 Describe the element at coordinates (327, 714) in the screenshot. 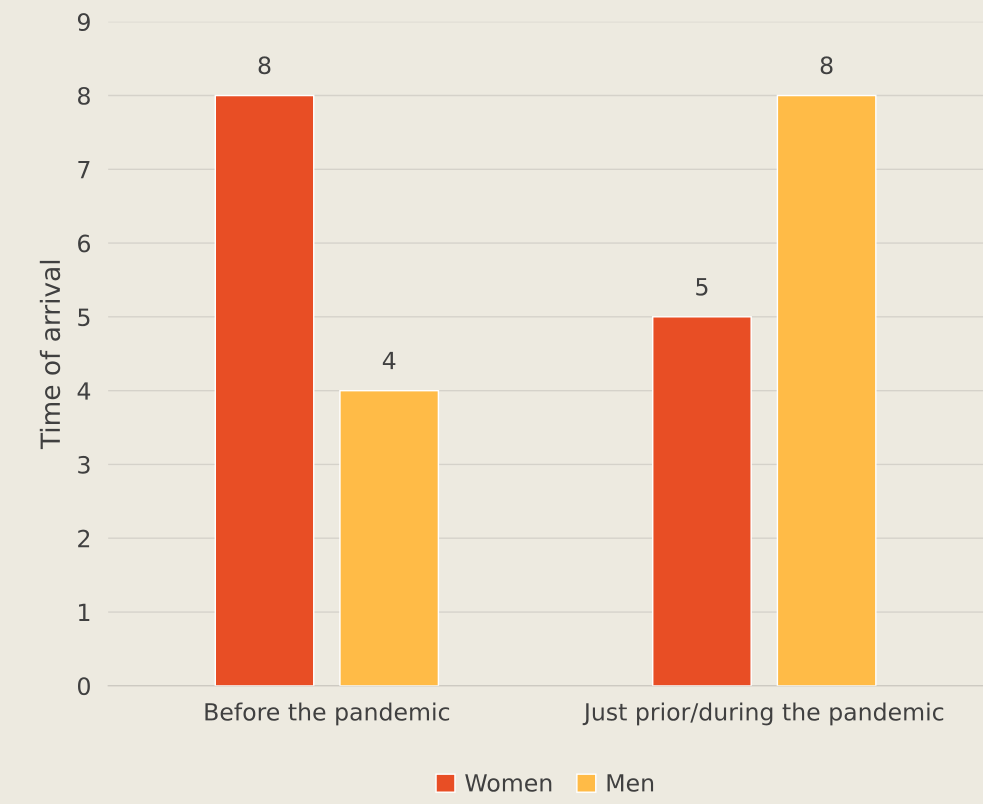

I see `x-tick-label: Before the pandemic` at that location.